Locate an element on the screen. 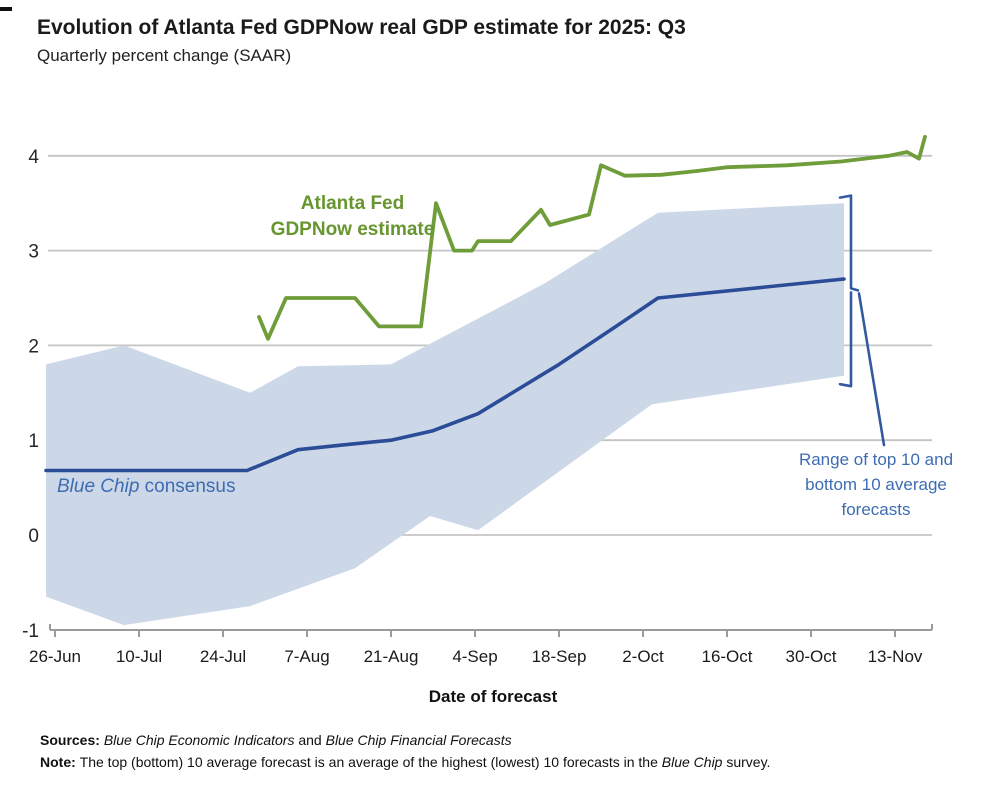 This screenshot has height=795, width=983. text-segment: Sources: is located at coordinates (72, 740).